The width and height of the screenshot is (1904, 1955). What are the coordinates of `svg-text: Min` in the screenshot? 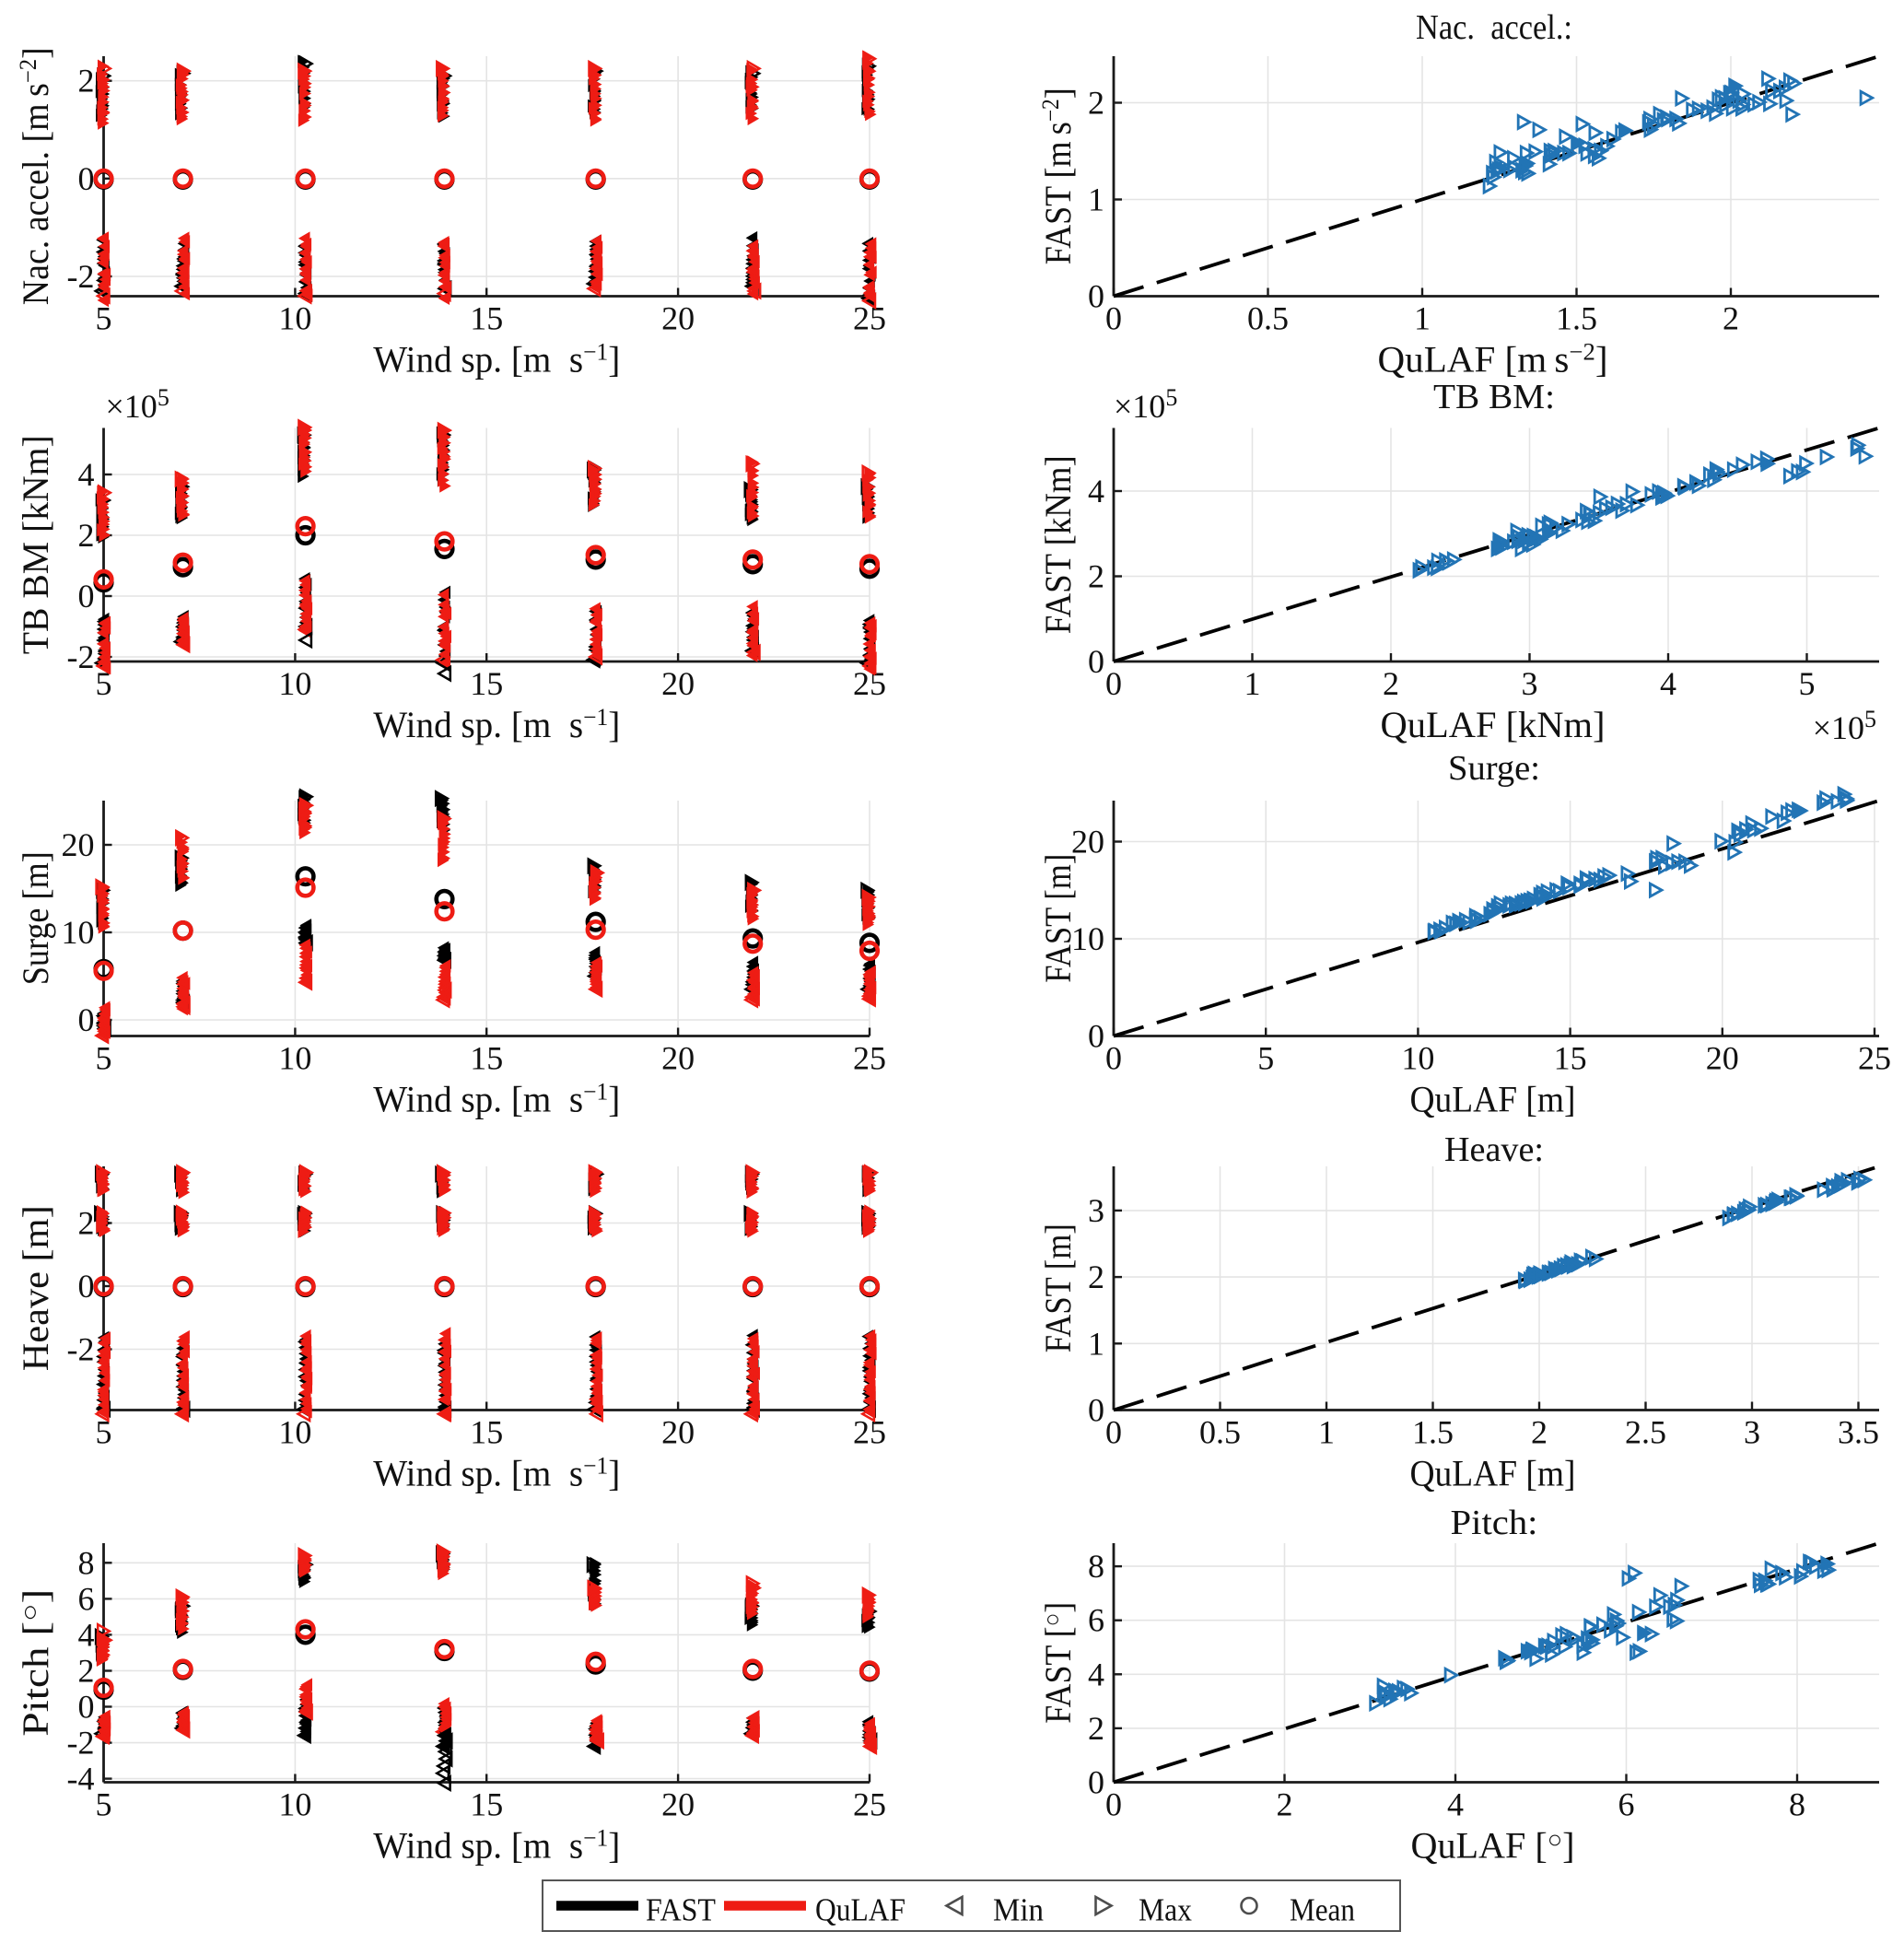 It's located at (1018, 1910).